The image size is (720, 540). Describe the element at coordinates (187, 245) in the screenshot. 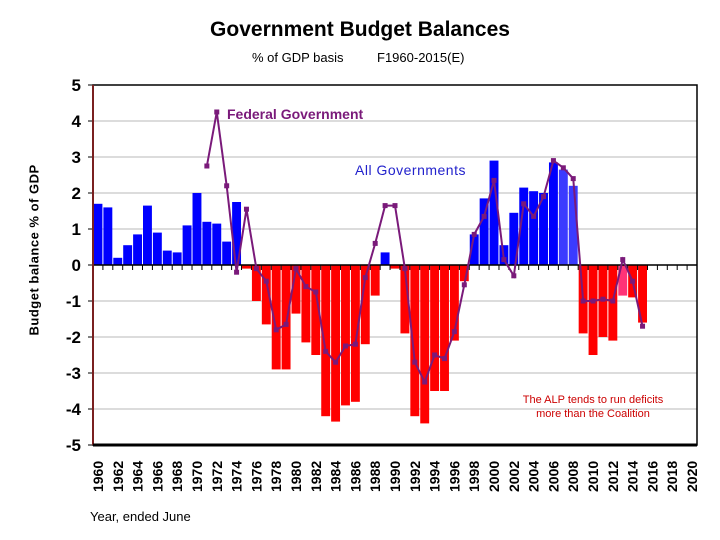

I see `bar-1969` at that location.